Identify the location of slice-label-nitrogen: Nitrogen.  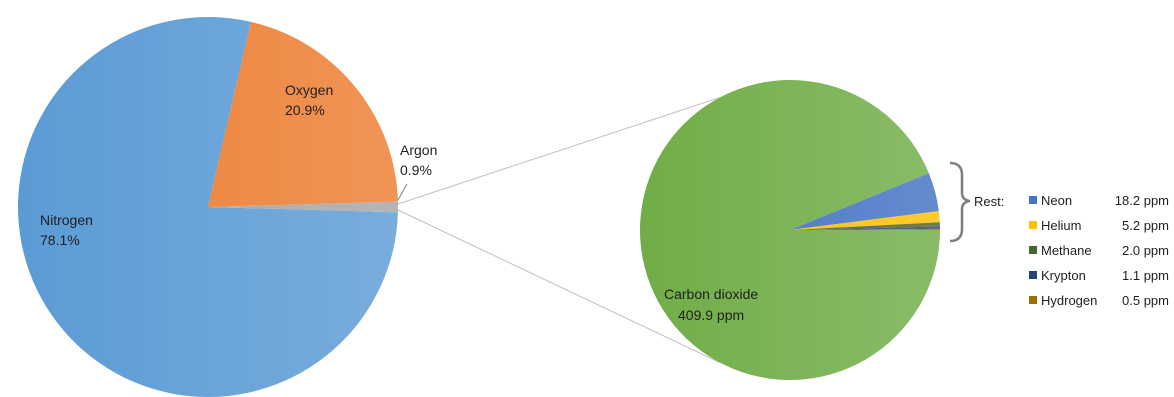
(66, 220).